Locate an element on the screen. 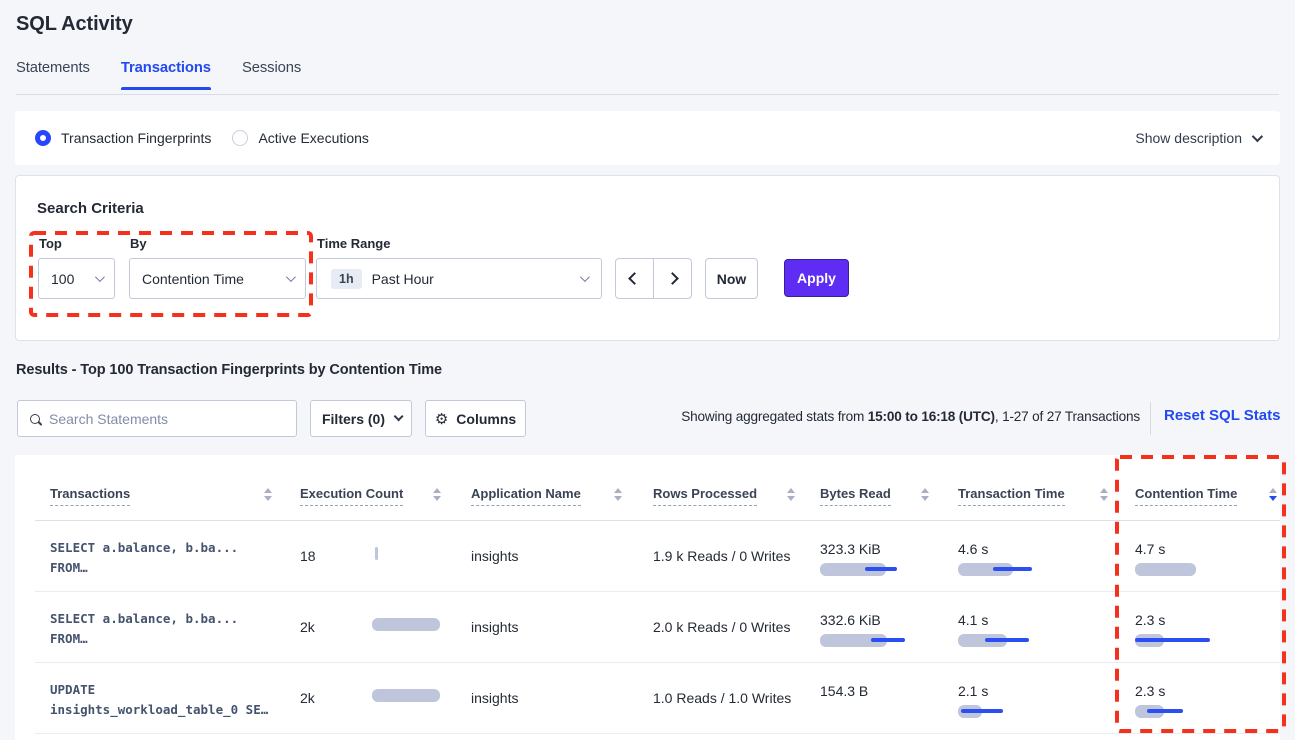  columns-label: Columns is located at coordinates (486, 418).